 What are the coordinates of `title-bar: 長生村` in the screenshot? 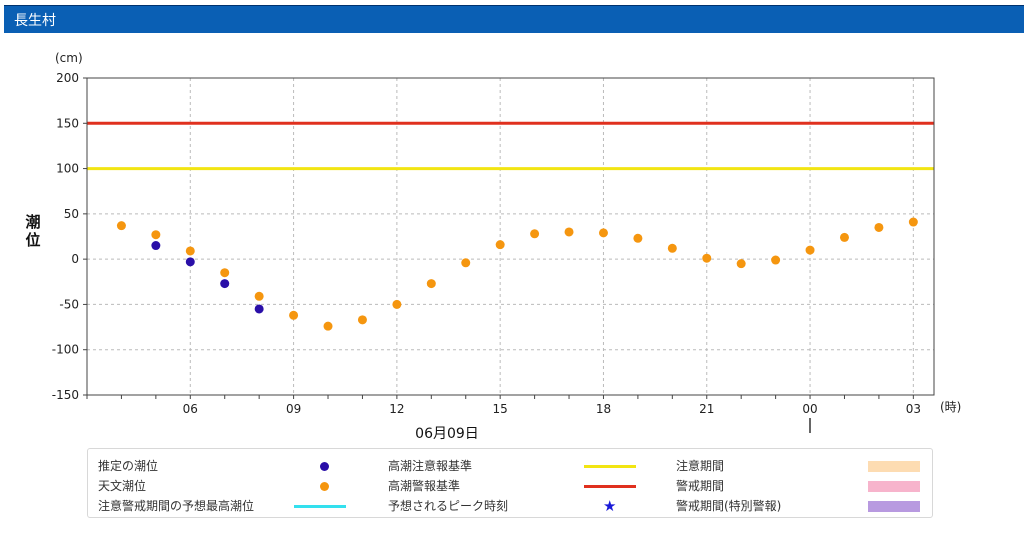 It's located at (514, 19).